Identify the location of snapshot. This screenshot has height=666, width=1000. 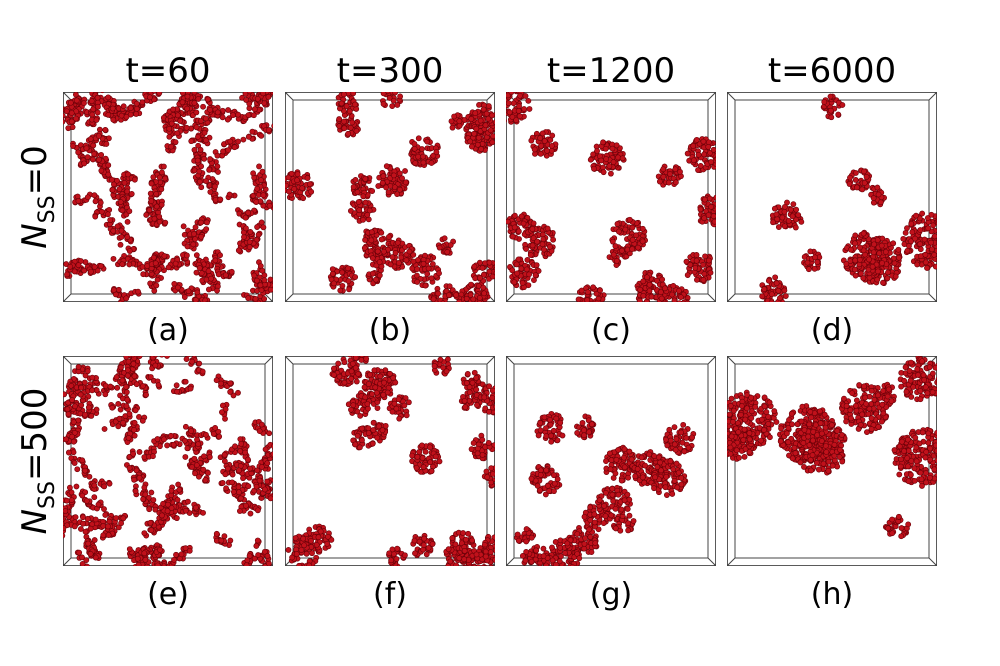
(844, 197).